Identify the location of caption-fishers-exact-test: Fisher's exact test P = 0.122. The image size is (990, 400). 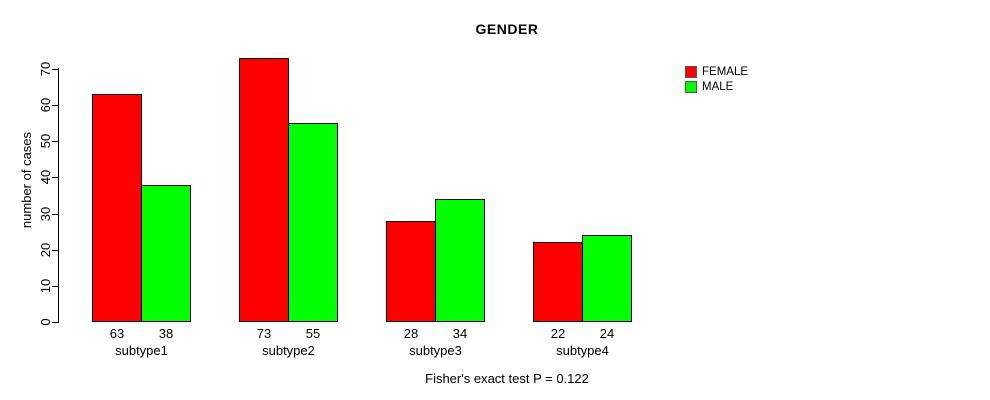
(507, 378).